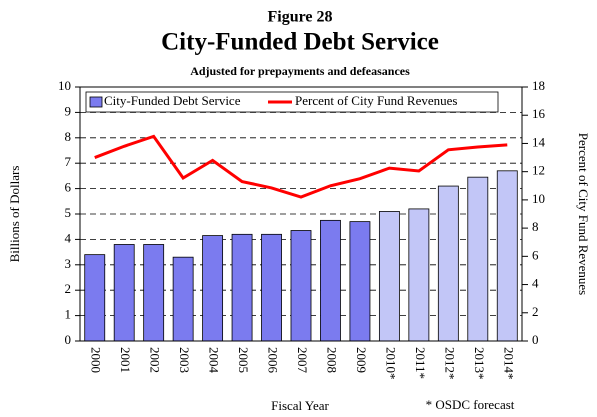 The height and width of the screenshot is (417, 597). What do you see at coordinates (508, 363) in the screenshot?
I see `x-tick-label: 2014*` at bounding box center [508, 363].